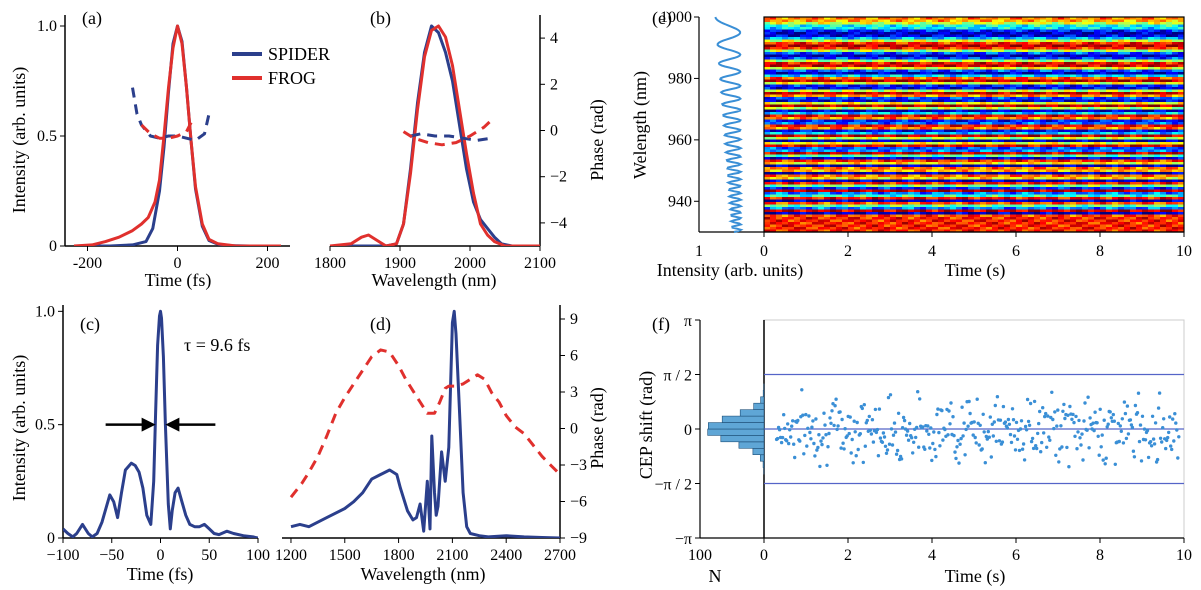  Describe the element at coordinates (160, 424) in the screenshot. I see `pulse-width-arrows` at that location.